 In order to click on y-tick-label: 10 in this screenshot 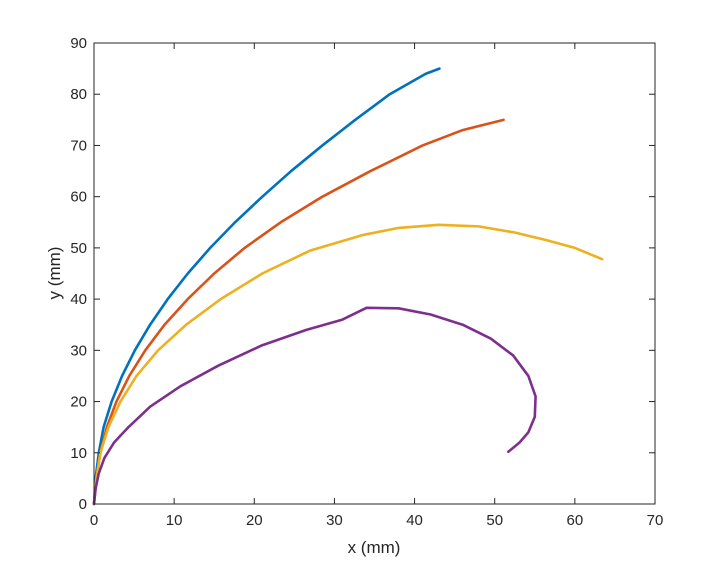, I will do `click(78, 453)`.